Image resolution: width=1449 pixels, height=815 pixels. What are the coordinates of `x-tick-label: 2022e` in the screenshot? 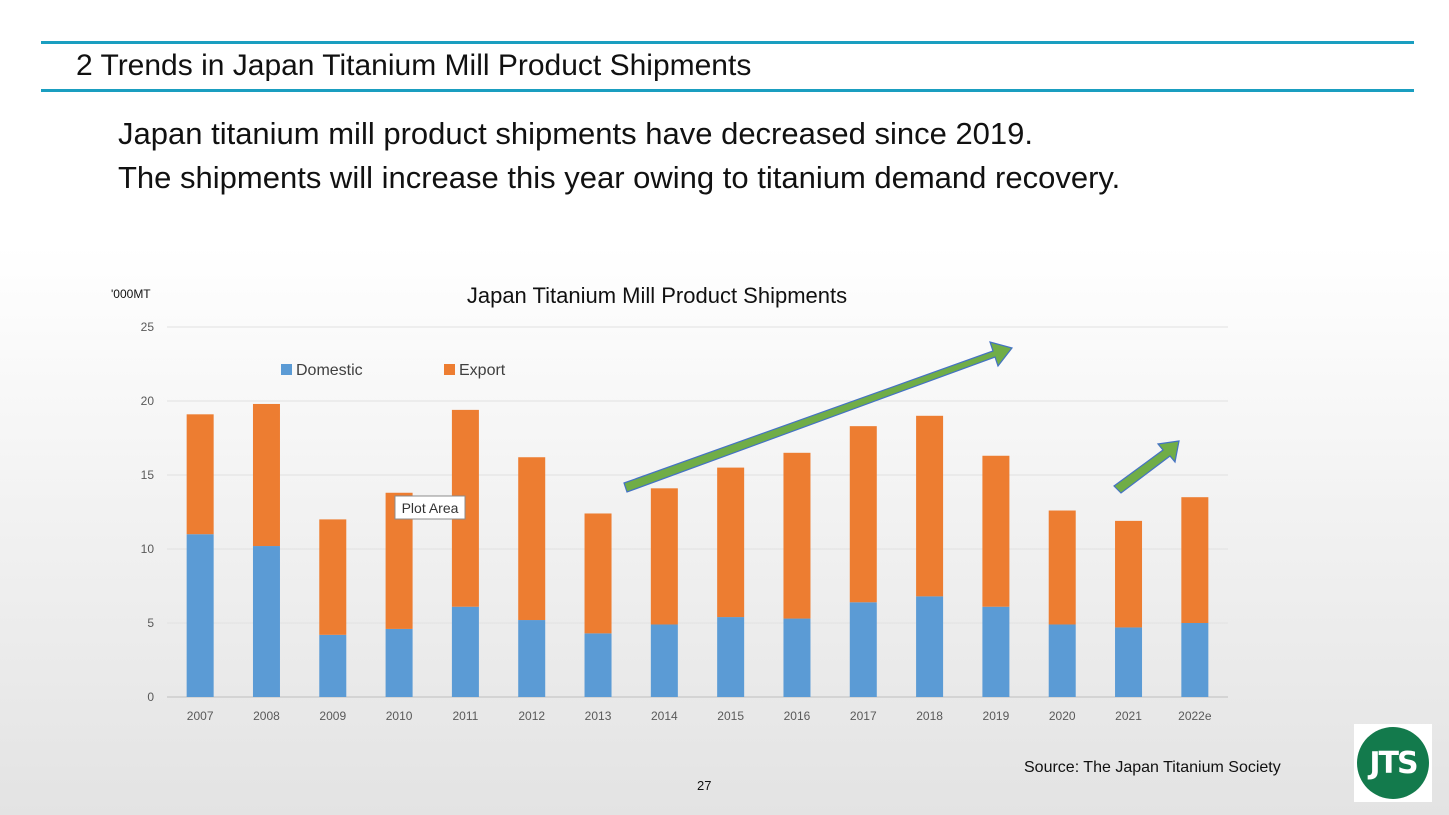 It's located at (1195, 716).